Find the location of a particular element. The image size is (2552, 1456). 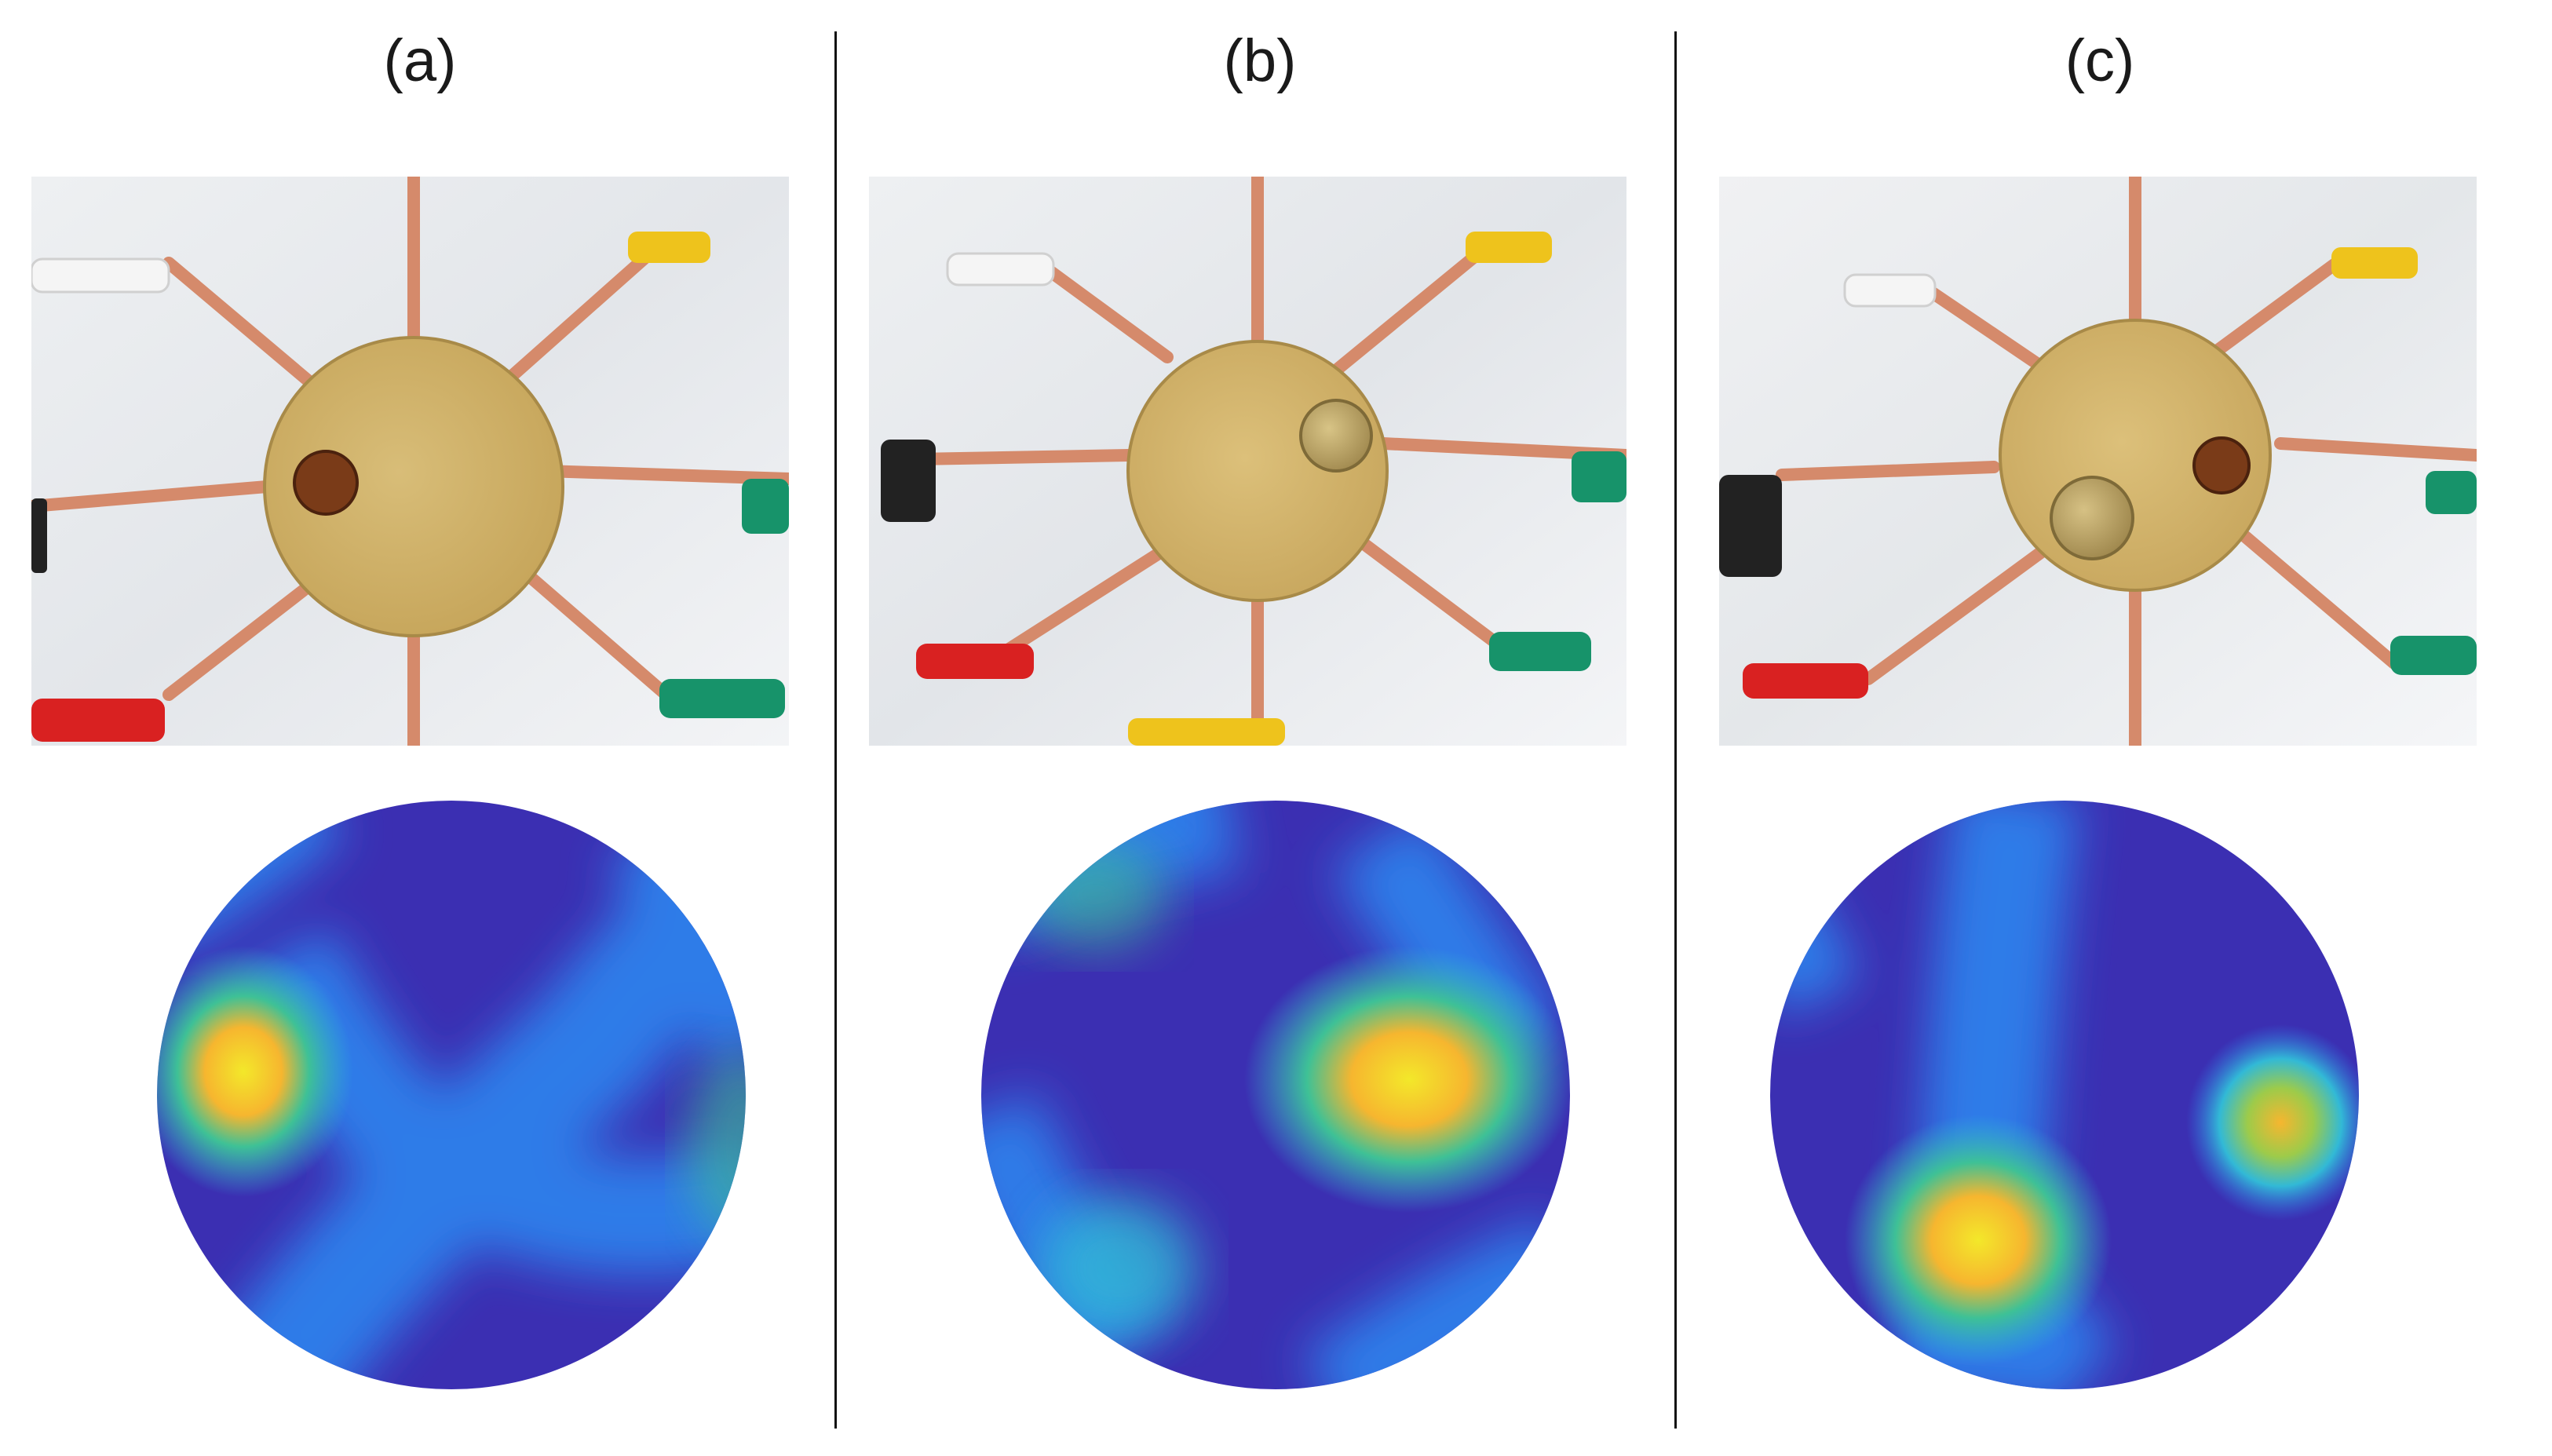

reconstruction-image-c is located at coordinates (2064, 1095).